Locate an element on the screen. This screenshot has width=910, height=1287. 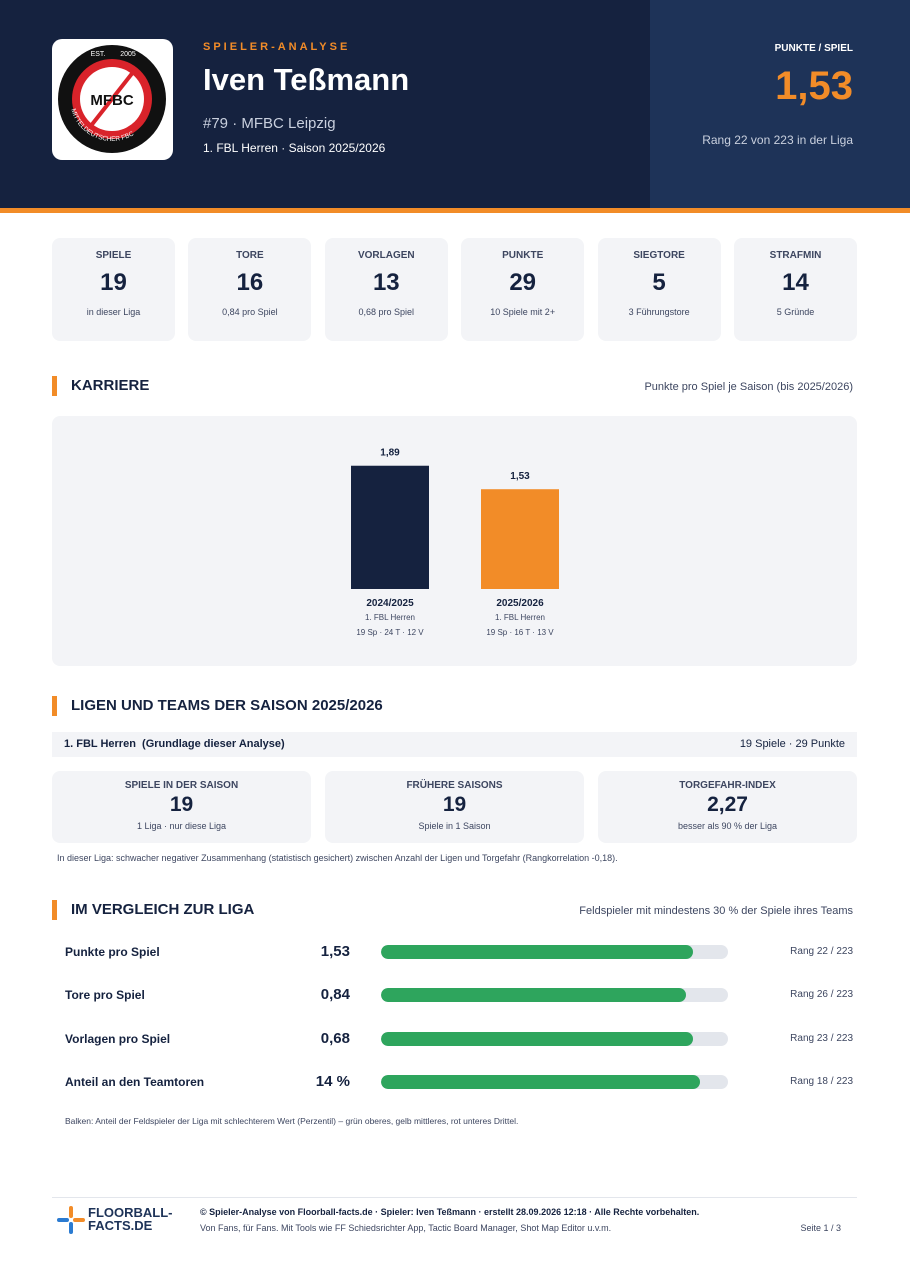
header-panel is located at coordinates (780, 104).